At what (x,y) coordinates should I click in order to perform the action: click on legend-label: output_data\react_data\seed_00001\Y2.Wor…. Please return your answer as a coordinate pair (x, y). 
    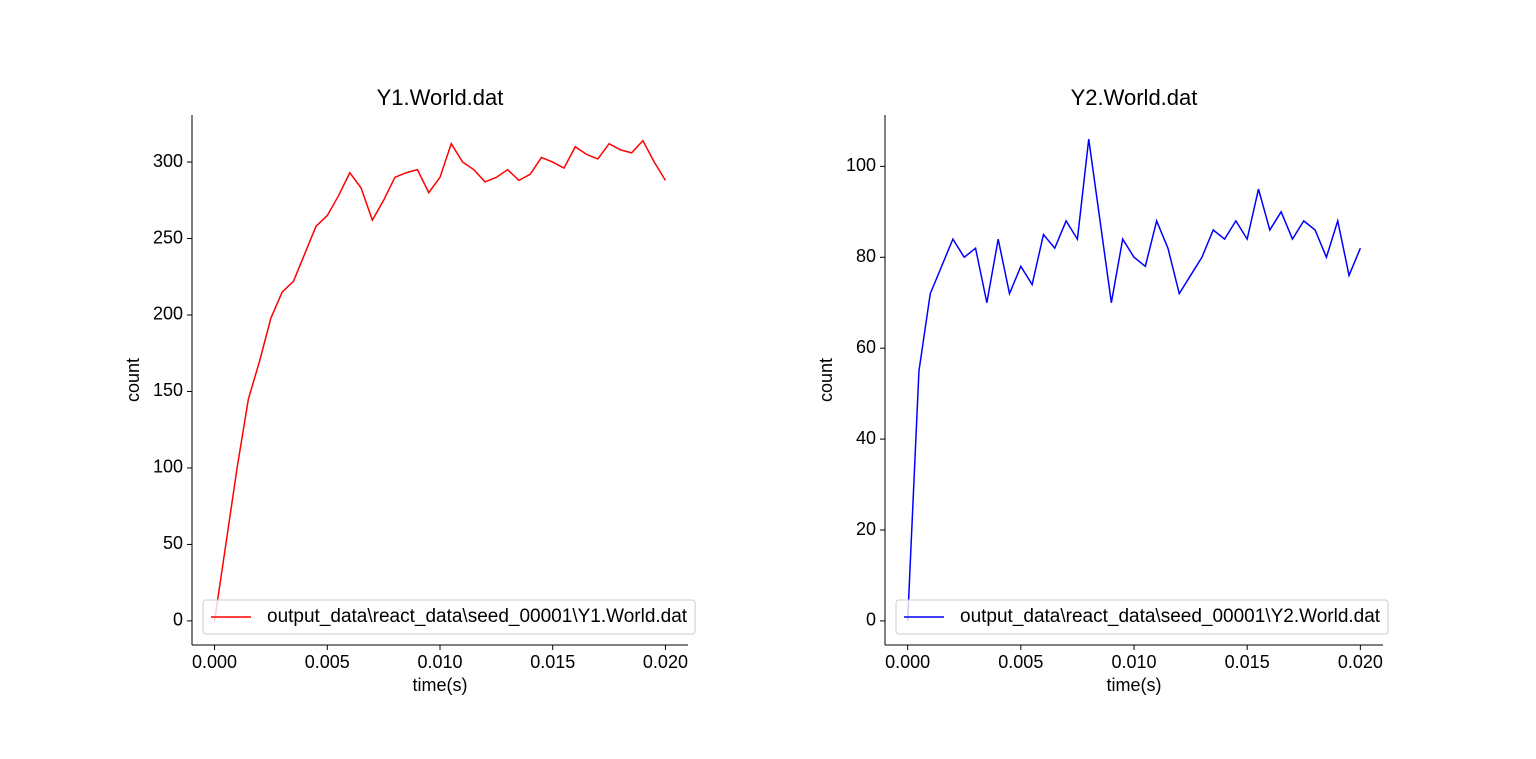
    Looking at the image, I should click on (1170, 616).